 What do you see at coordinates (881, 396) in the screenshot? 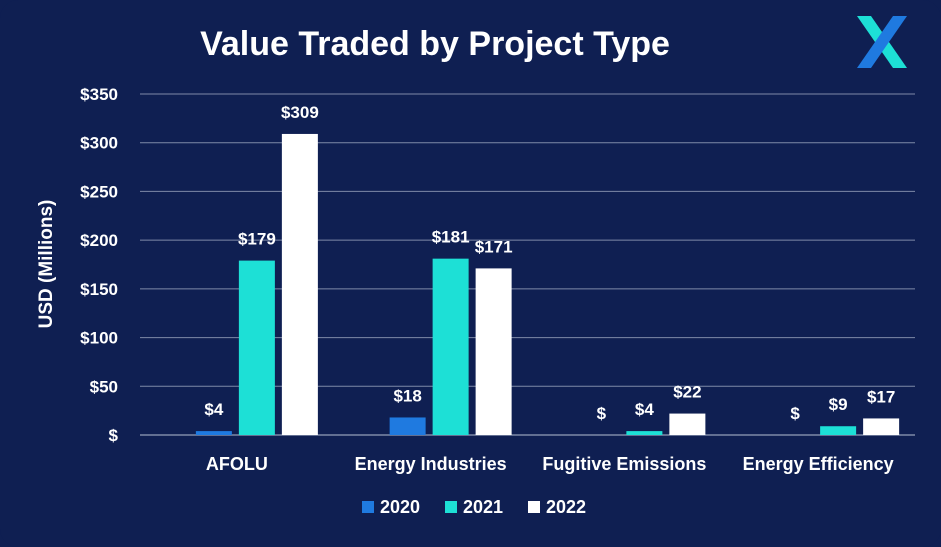
I see `data-label: $17` at bounding box center [881, 396].